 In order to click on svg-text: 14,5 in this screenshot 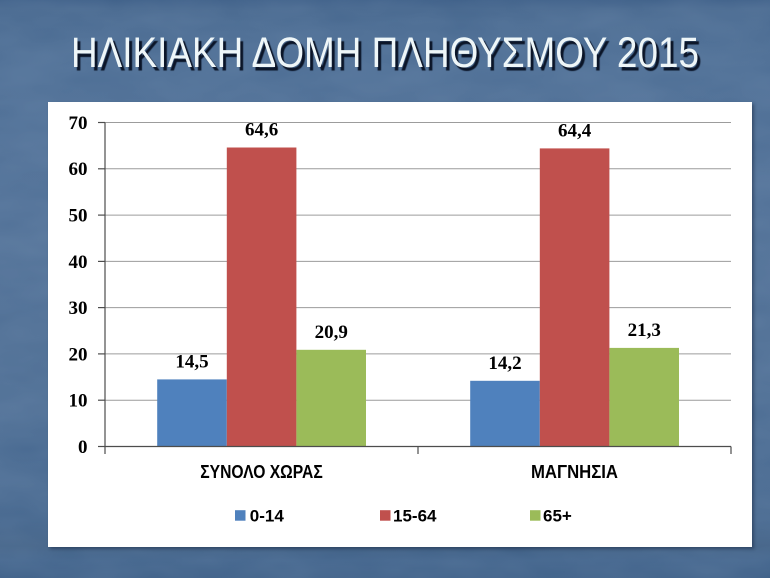, I will do `click(191, 361)`.